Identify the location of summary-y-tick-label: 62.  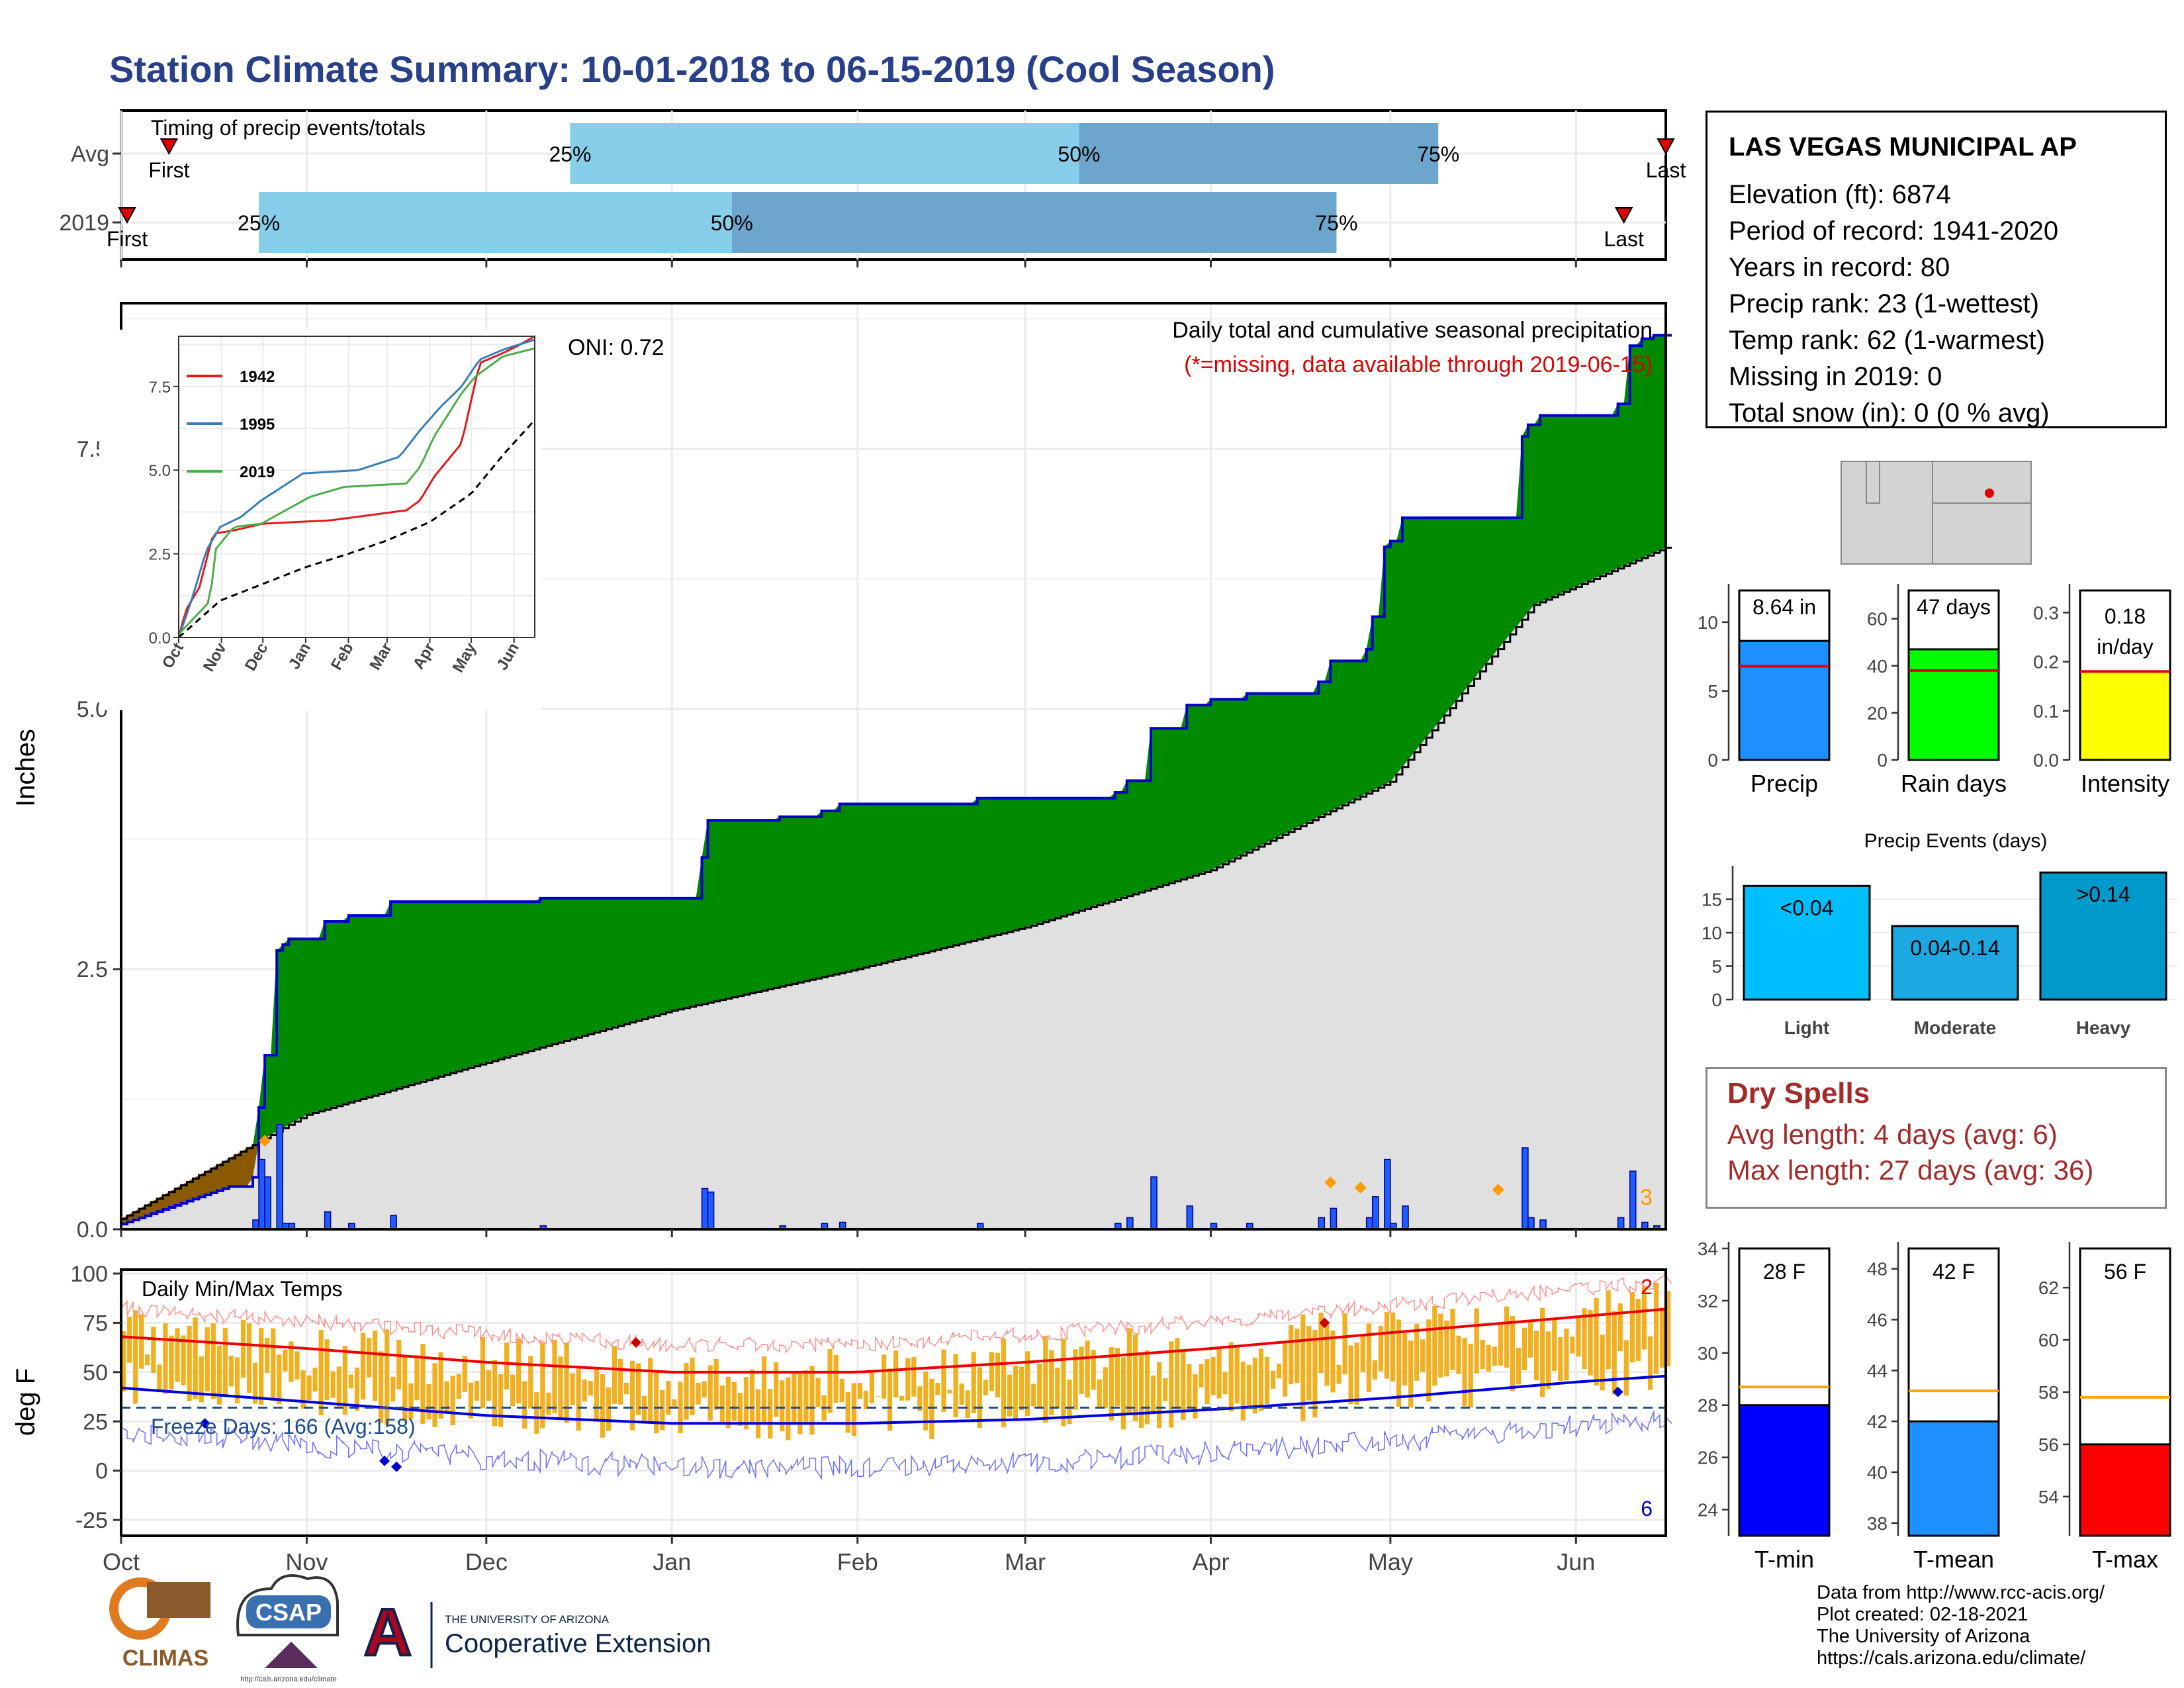
(2048, 1288).